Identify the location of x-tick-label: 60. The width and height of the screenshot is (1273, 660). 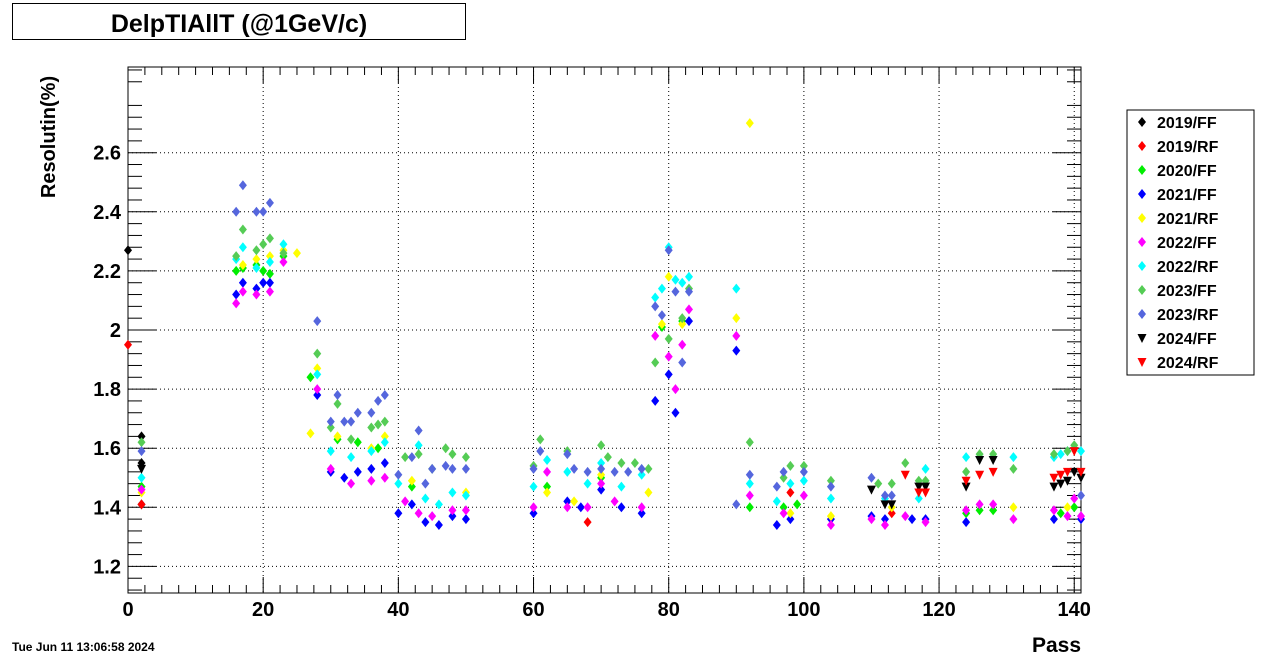
(533, 610).